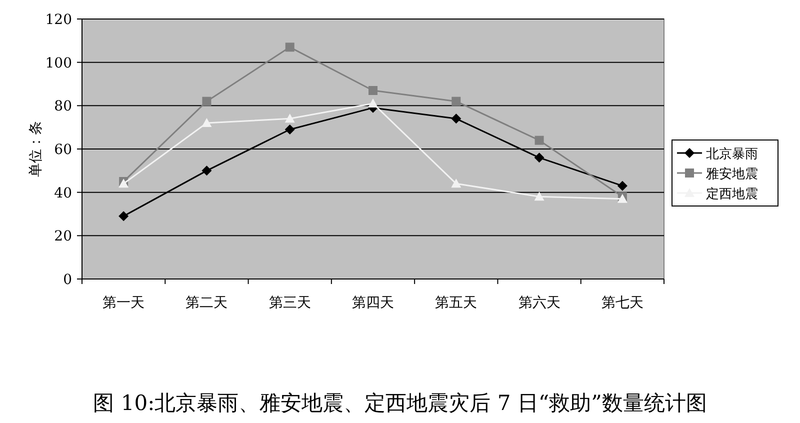 The height and width of the screenshot is (423, 800). What do you see at coordinates (63, 106) in the screenshot?
I see `y-tick-label: 80` at bounding box center [63, 106].